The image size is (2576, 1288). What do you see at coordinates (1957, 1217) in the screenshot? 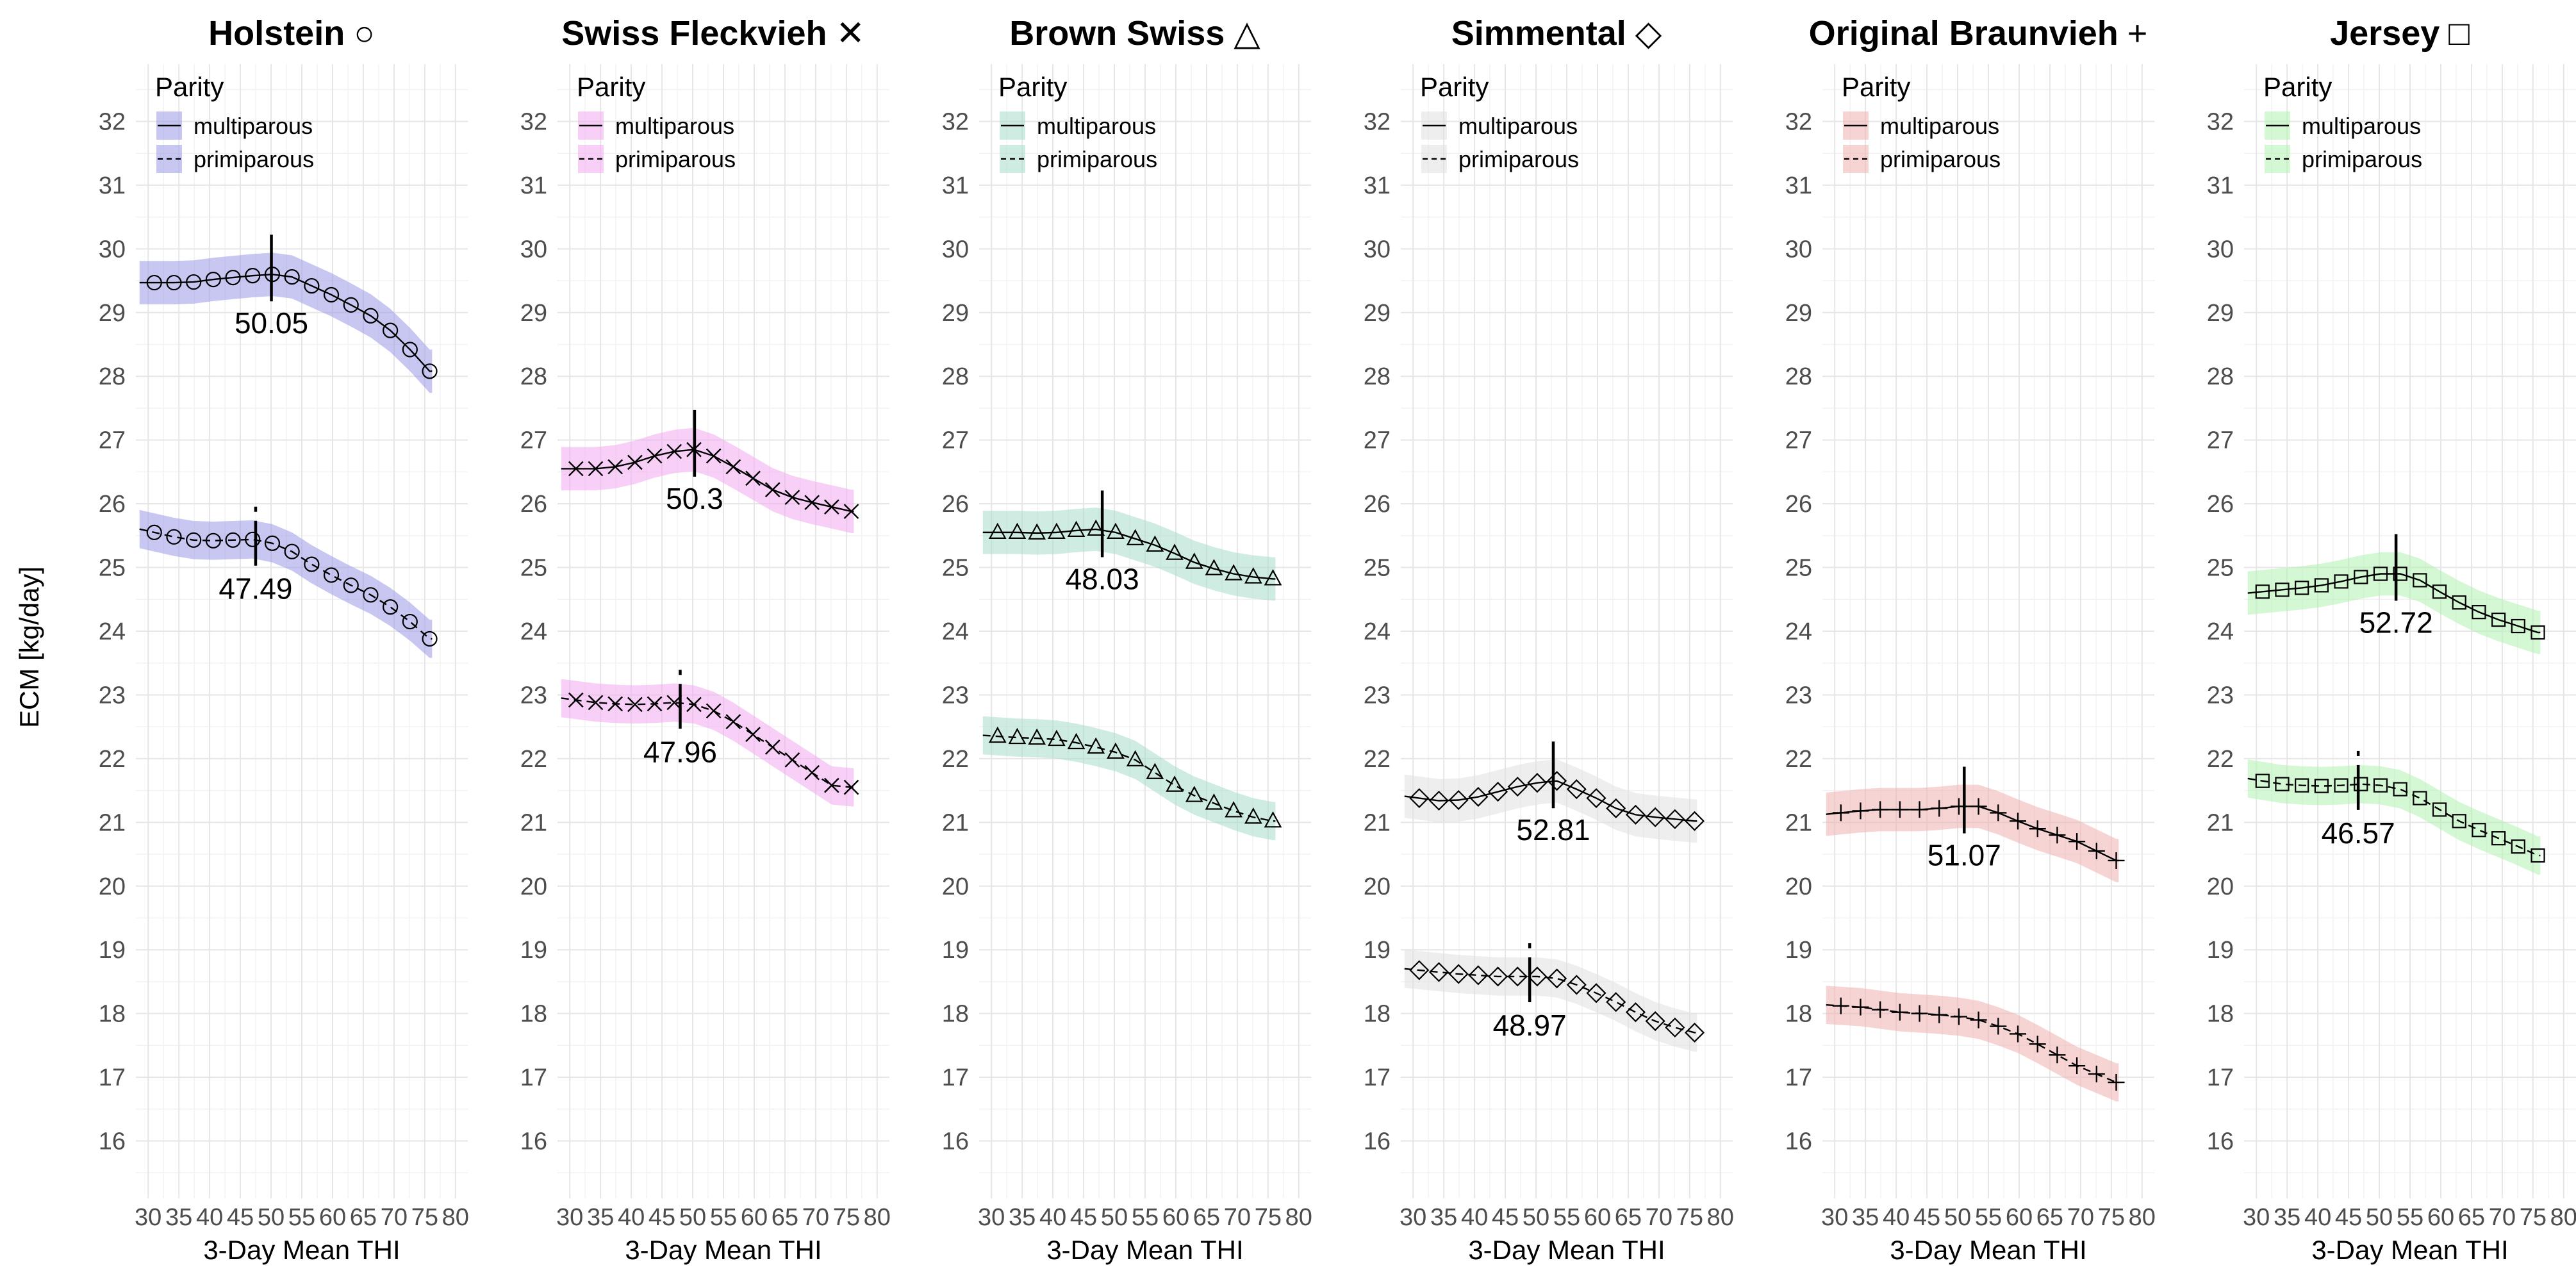
I see `x-tick-label: 50` at bounding box center [1957, 1217].